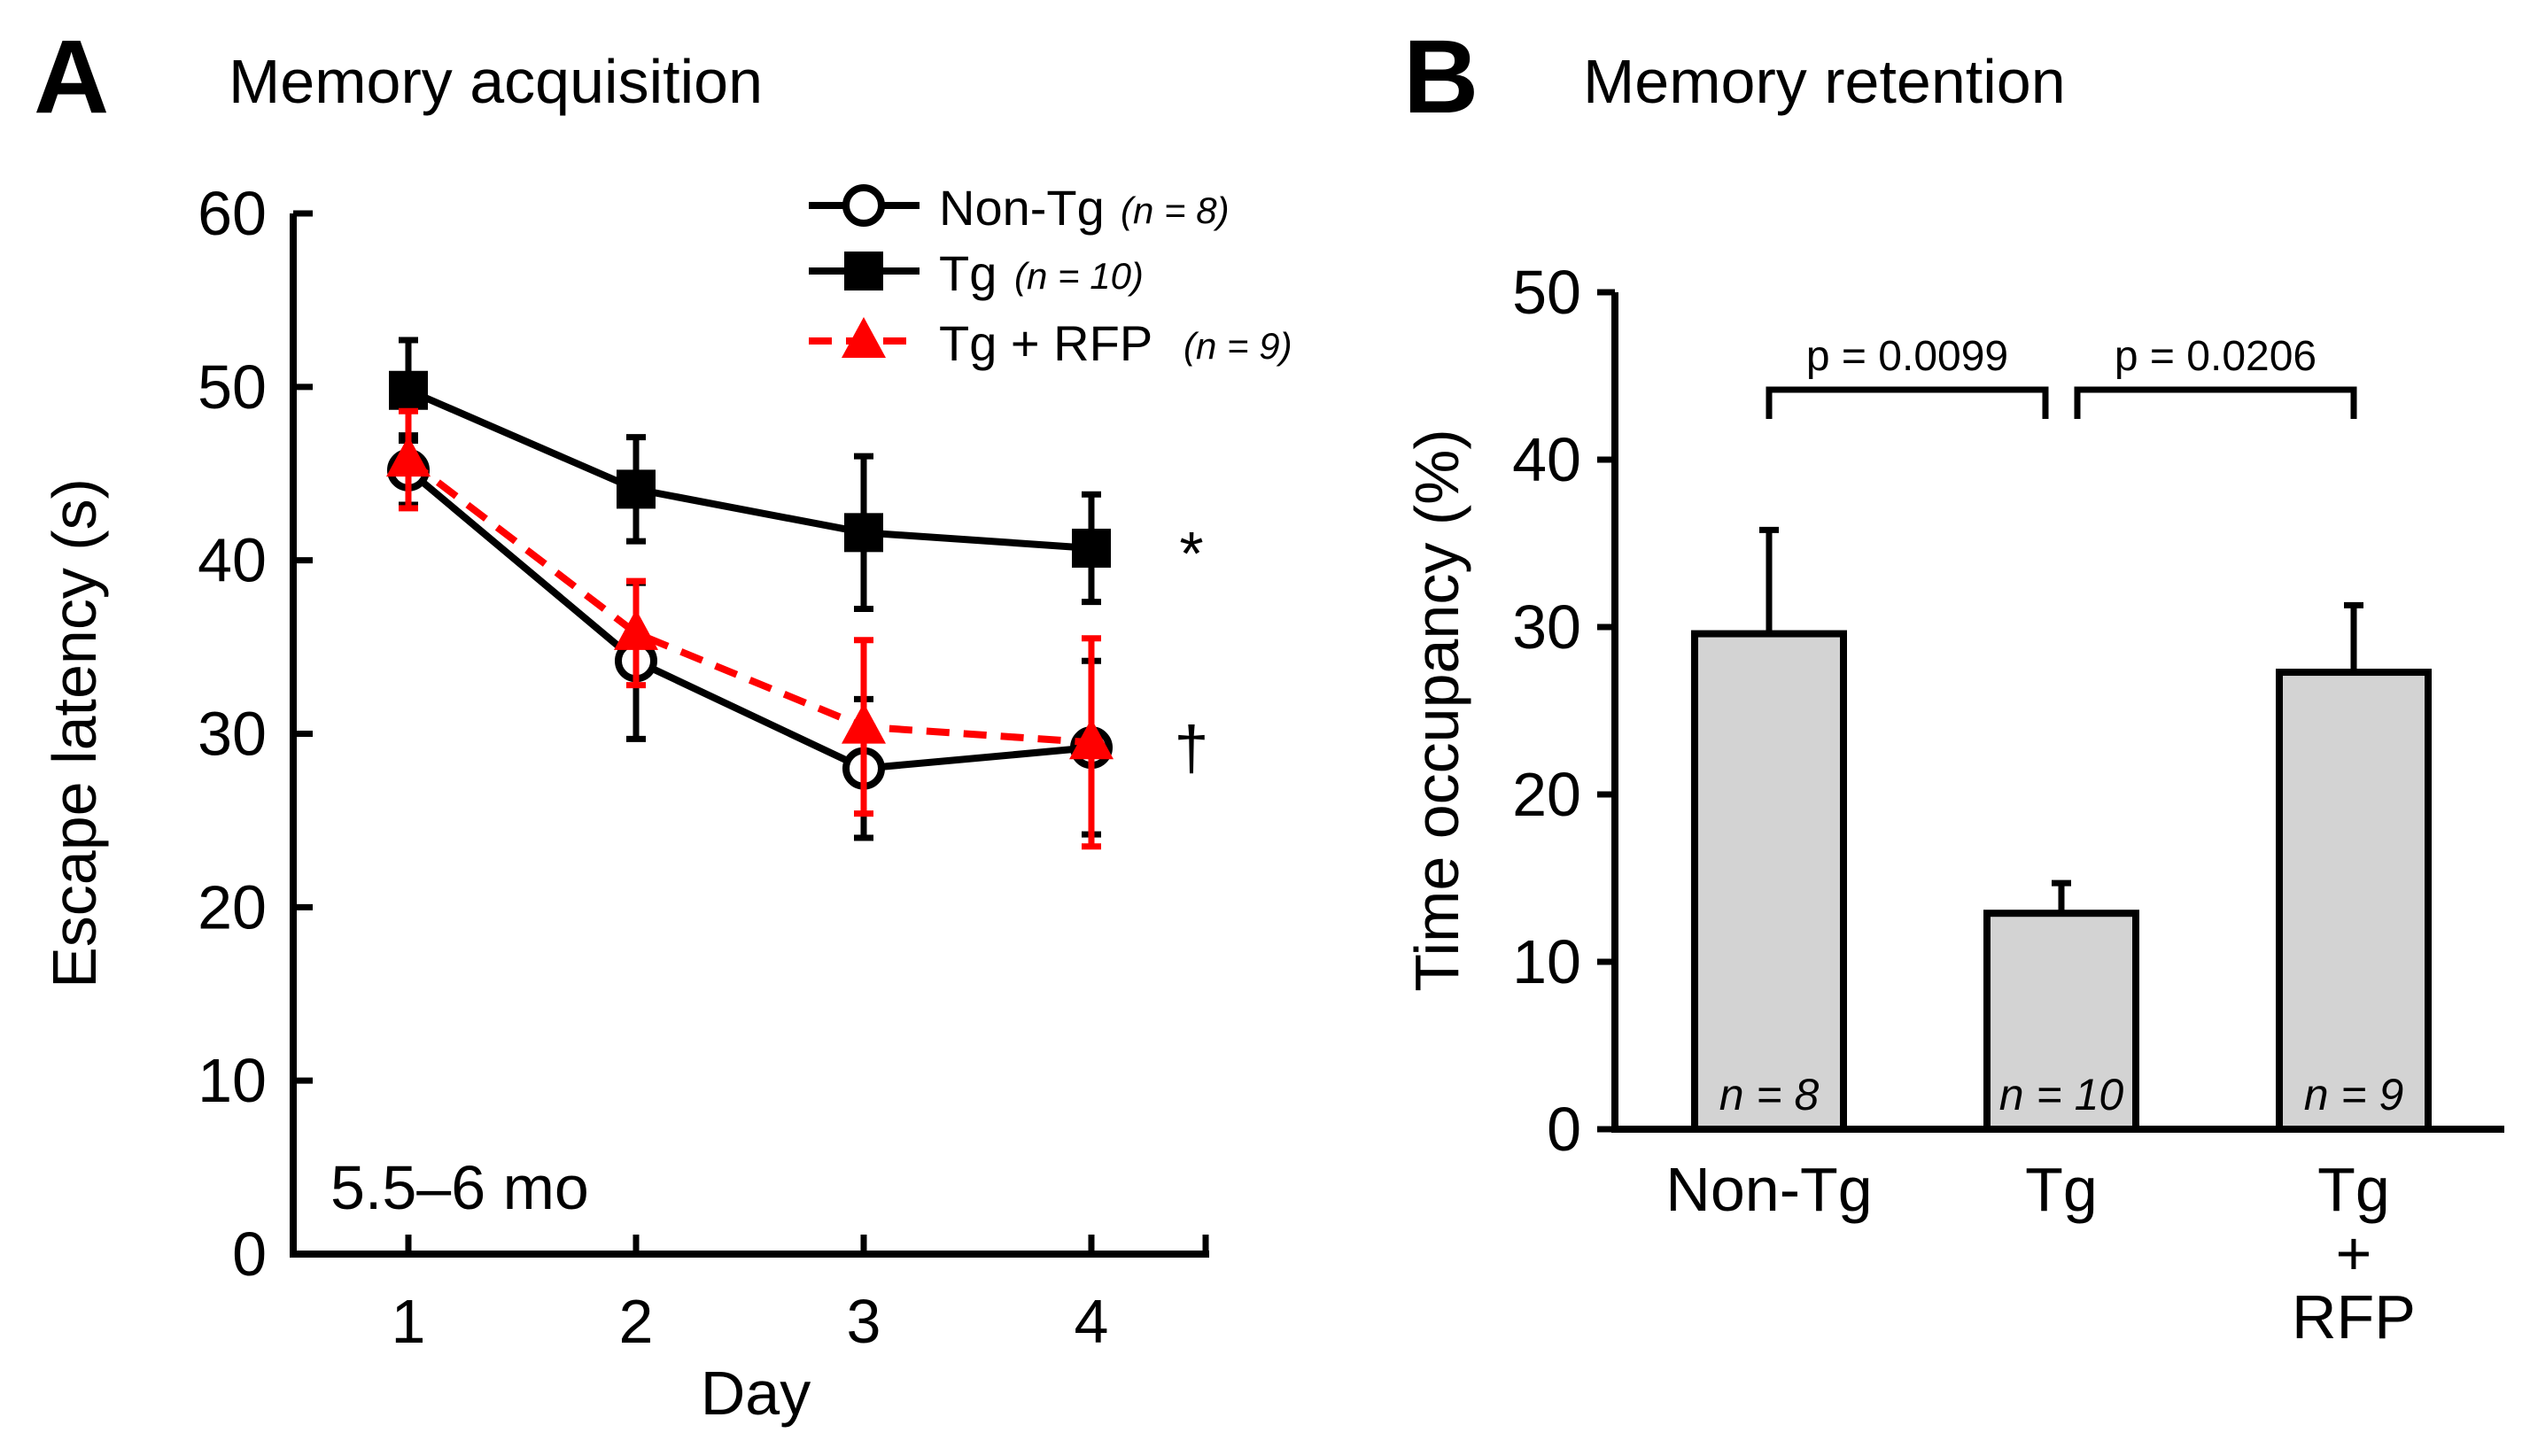 Image resolution: width=2530 pixels, height=1456 pixels. What do you see at coordinates (2040, 1253) in the screenshot?
I see `panel-b-categories: Non-Tg Tg Tg+RFP` at bounding box center [2040, 1253].